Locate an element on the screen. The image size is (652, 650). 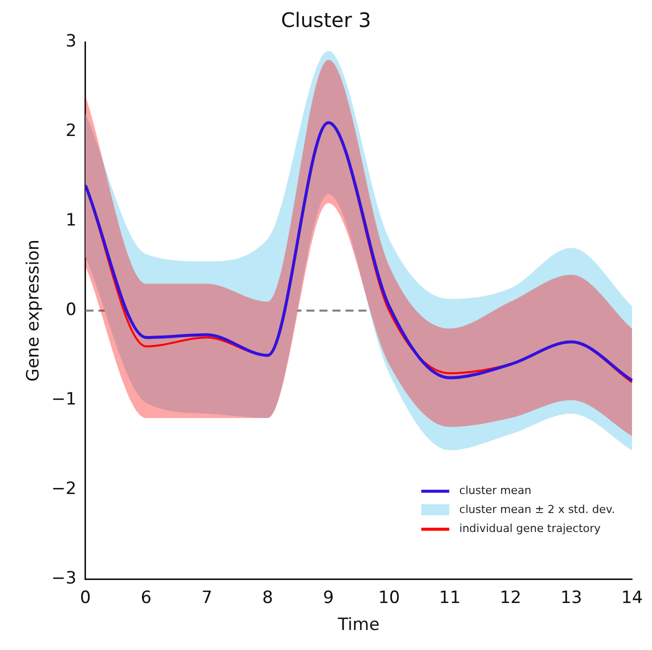
legend-label: individual gene trajectory is located at coordinates (530, 529).